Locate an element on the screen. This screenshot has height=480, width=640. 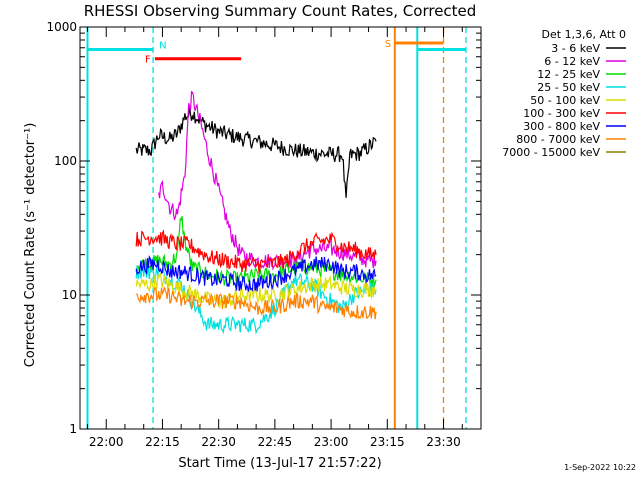
legend-label: 300 - 800 keV is located at coordinates (561, 126).